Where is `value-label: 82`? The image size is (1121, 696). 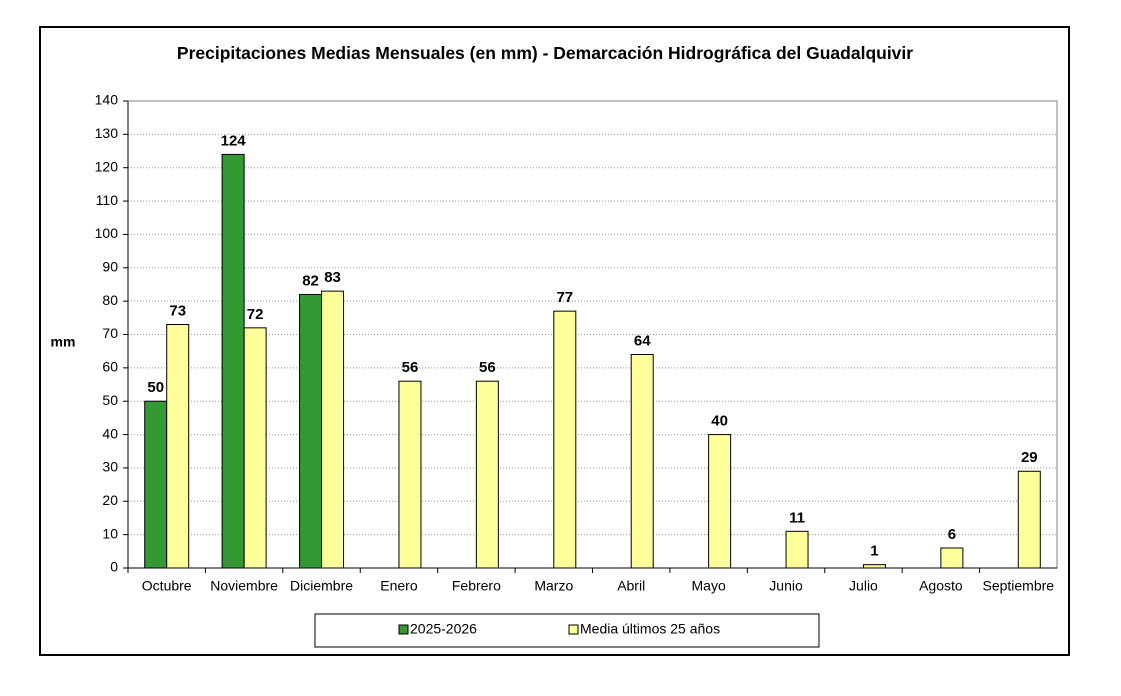
value-label: 82 is located at coordinates (310, 280).